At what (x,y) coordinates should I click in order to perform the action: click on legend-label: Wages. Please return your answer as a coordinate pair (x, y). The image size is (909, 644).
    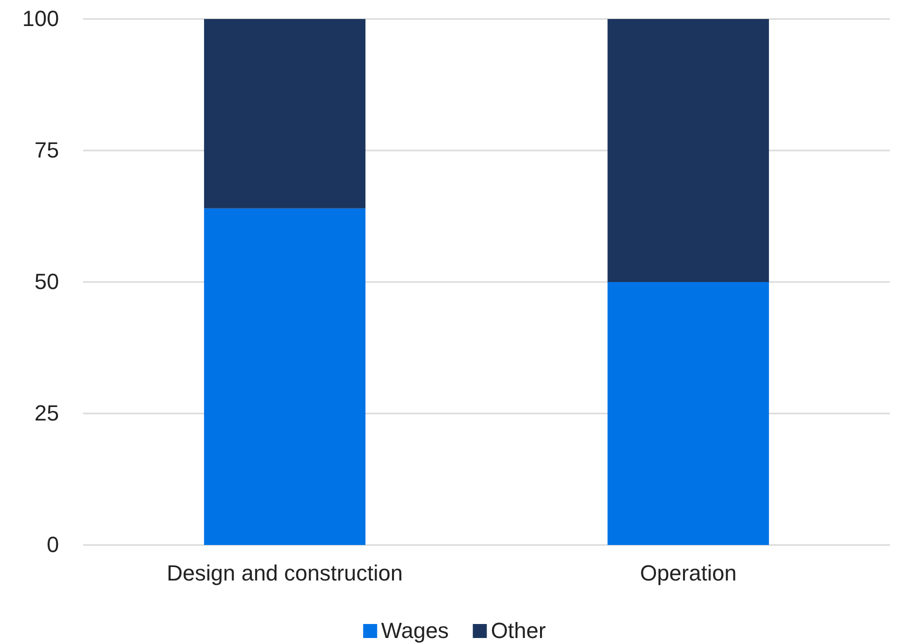
    Looking at the image, I should click on (415, 630).